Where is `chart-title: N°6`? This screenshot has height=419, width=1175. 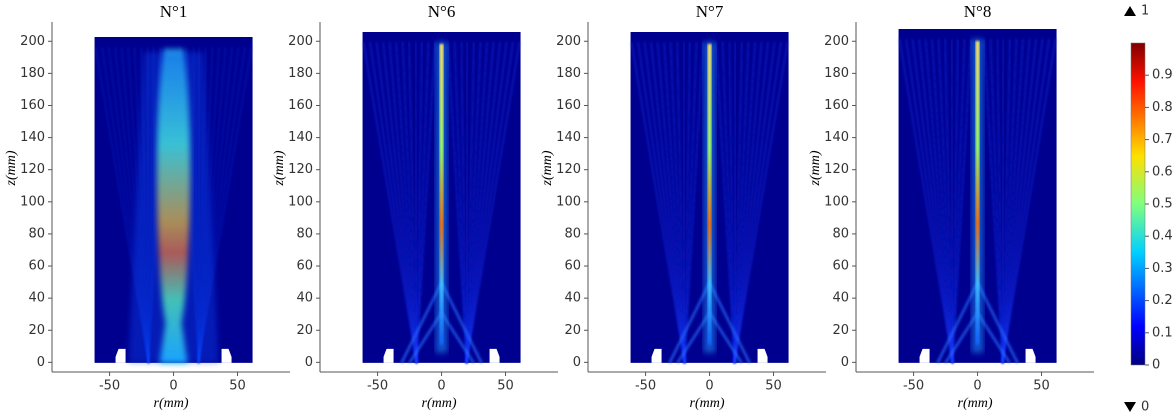
chart-title: N°6 is located at coordinates (442, 11).